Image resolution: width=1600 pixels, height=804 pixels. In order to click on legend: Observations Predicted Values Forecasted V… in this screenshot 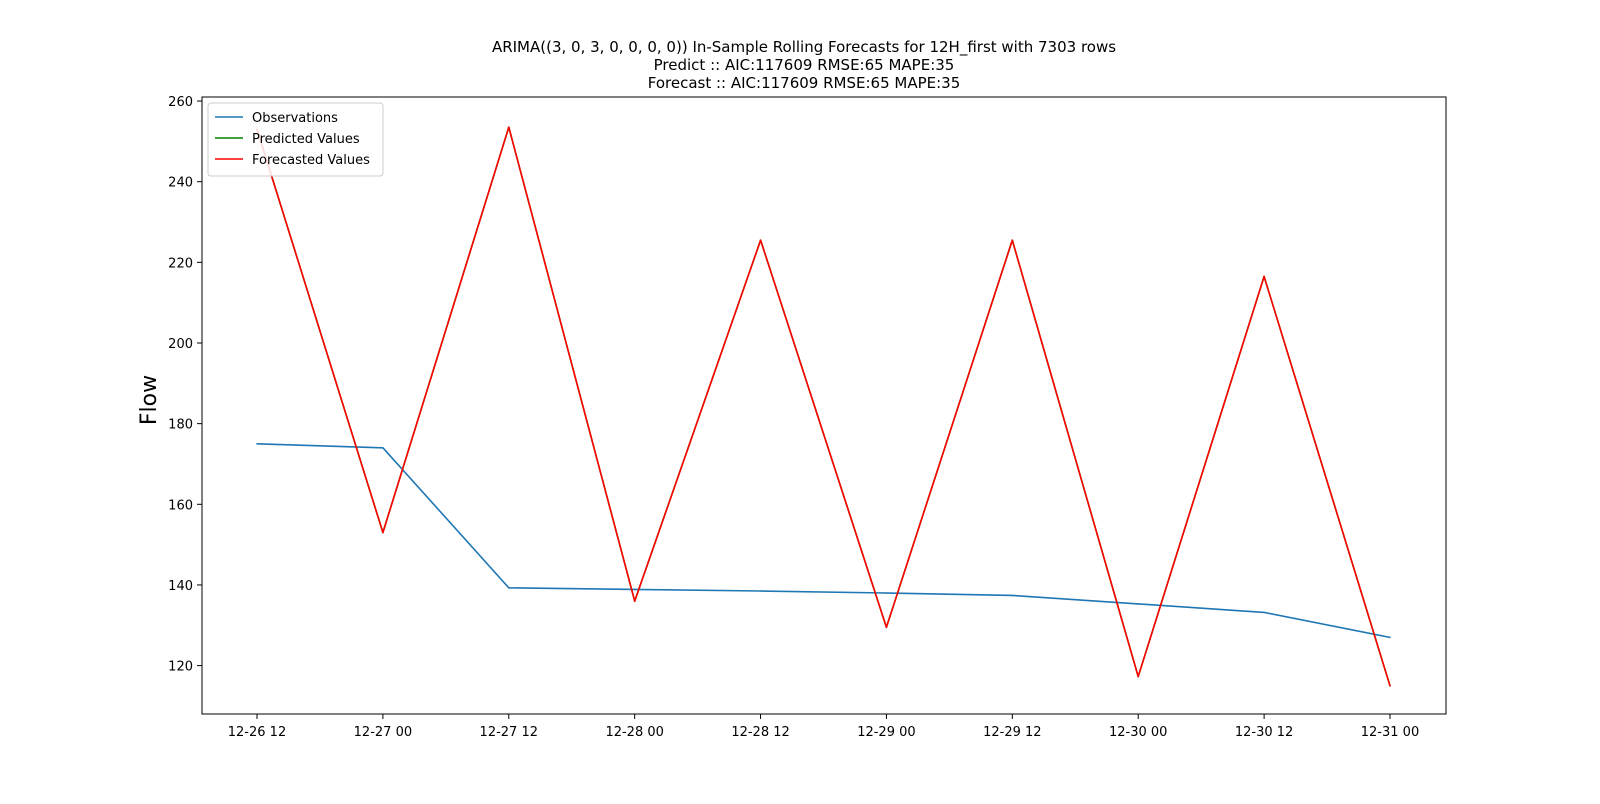, I will do `click(295, 139)`.